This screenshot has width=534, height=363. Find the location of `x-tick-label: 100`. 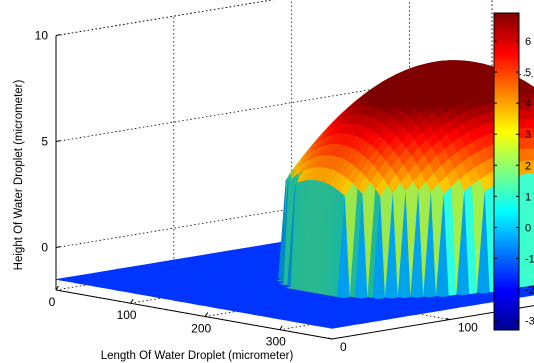

x-tick-label: 100 is located at coordinates (127, 315).